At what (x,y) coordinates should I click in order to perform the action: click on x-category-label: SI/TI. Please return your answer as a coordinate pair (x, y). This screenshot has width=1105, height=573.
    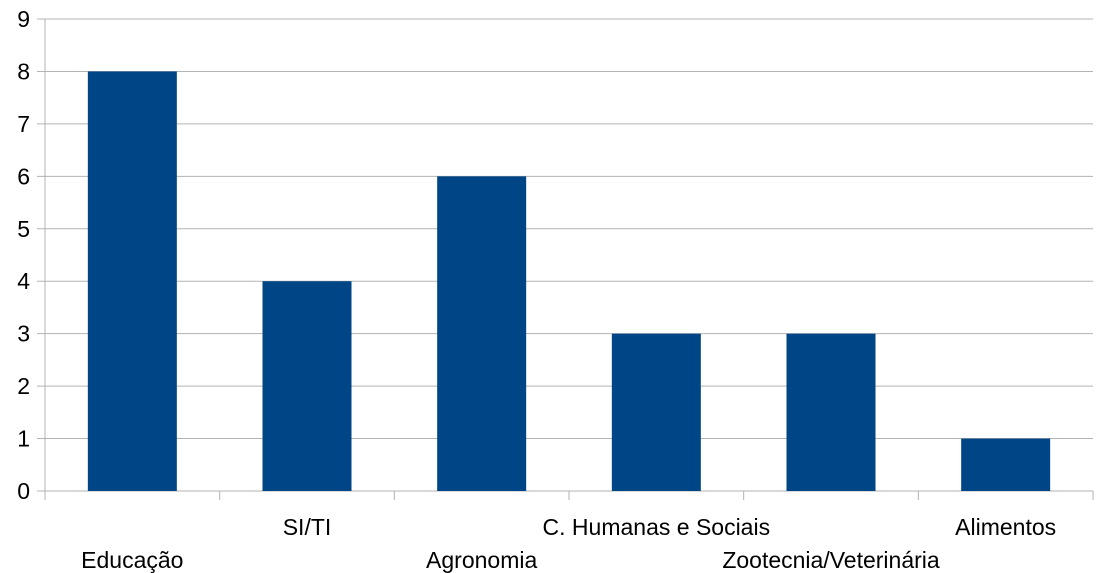
    Looking at the image, I should click on (307, 527).